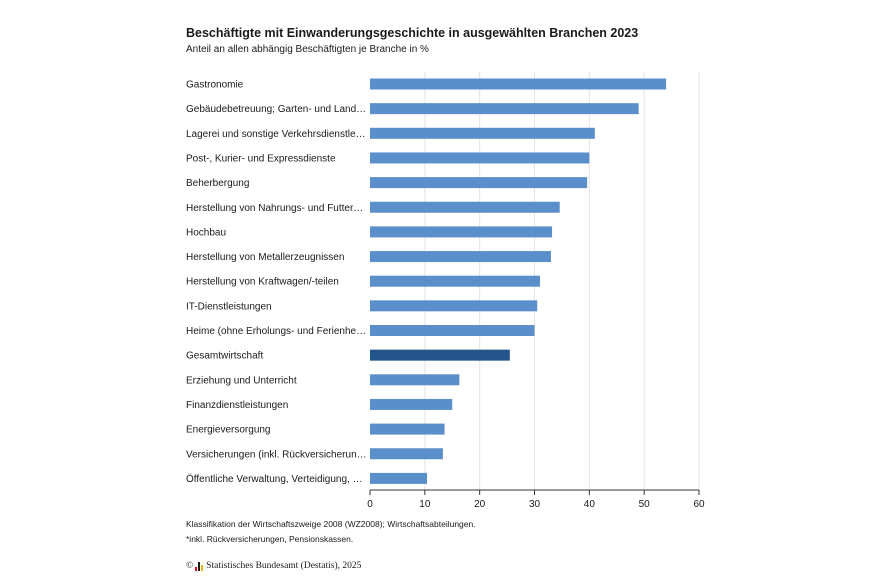  What do you see at coordinates (261, 158) in the screenshot?
I see `category-label: Post-, Kurier- und Expressdienste` at bounding box center [261, 158].